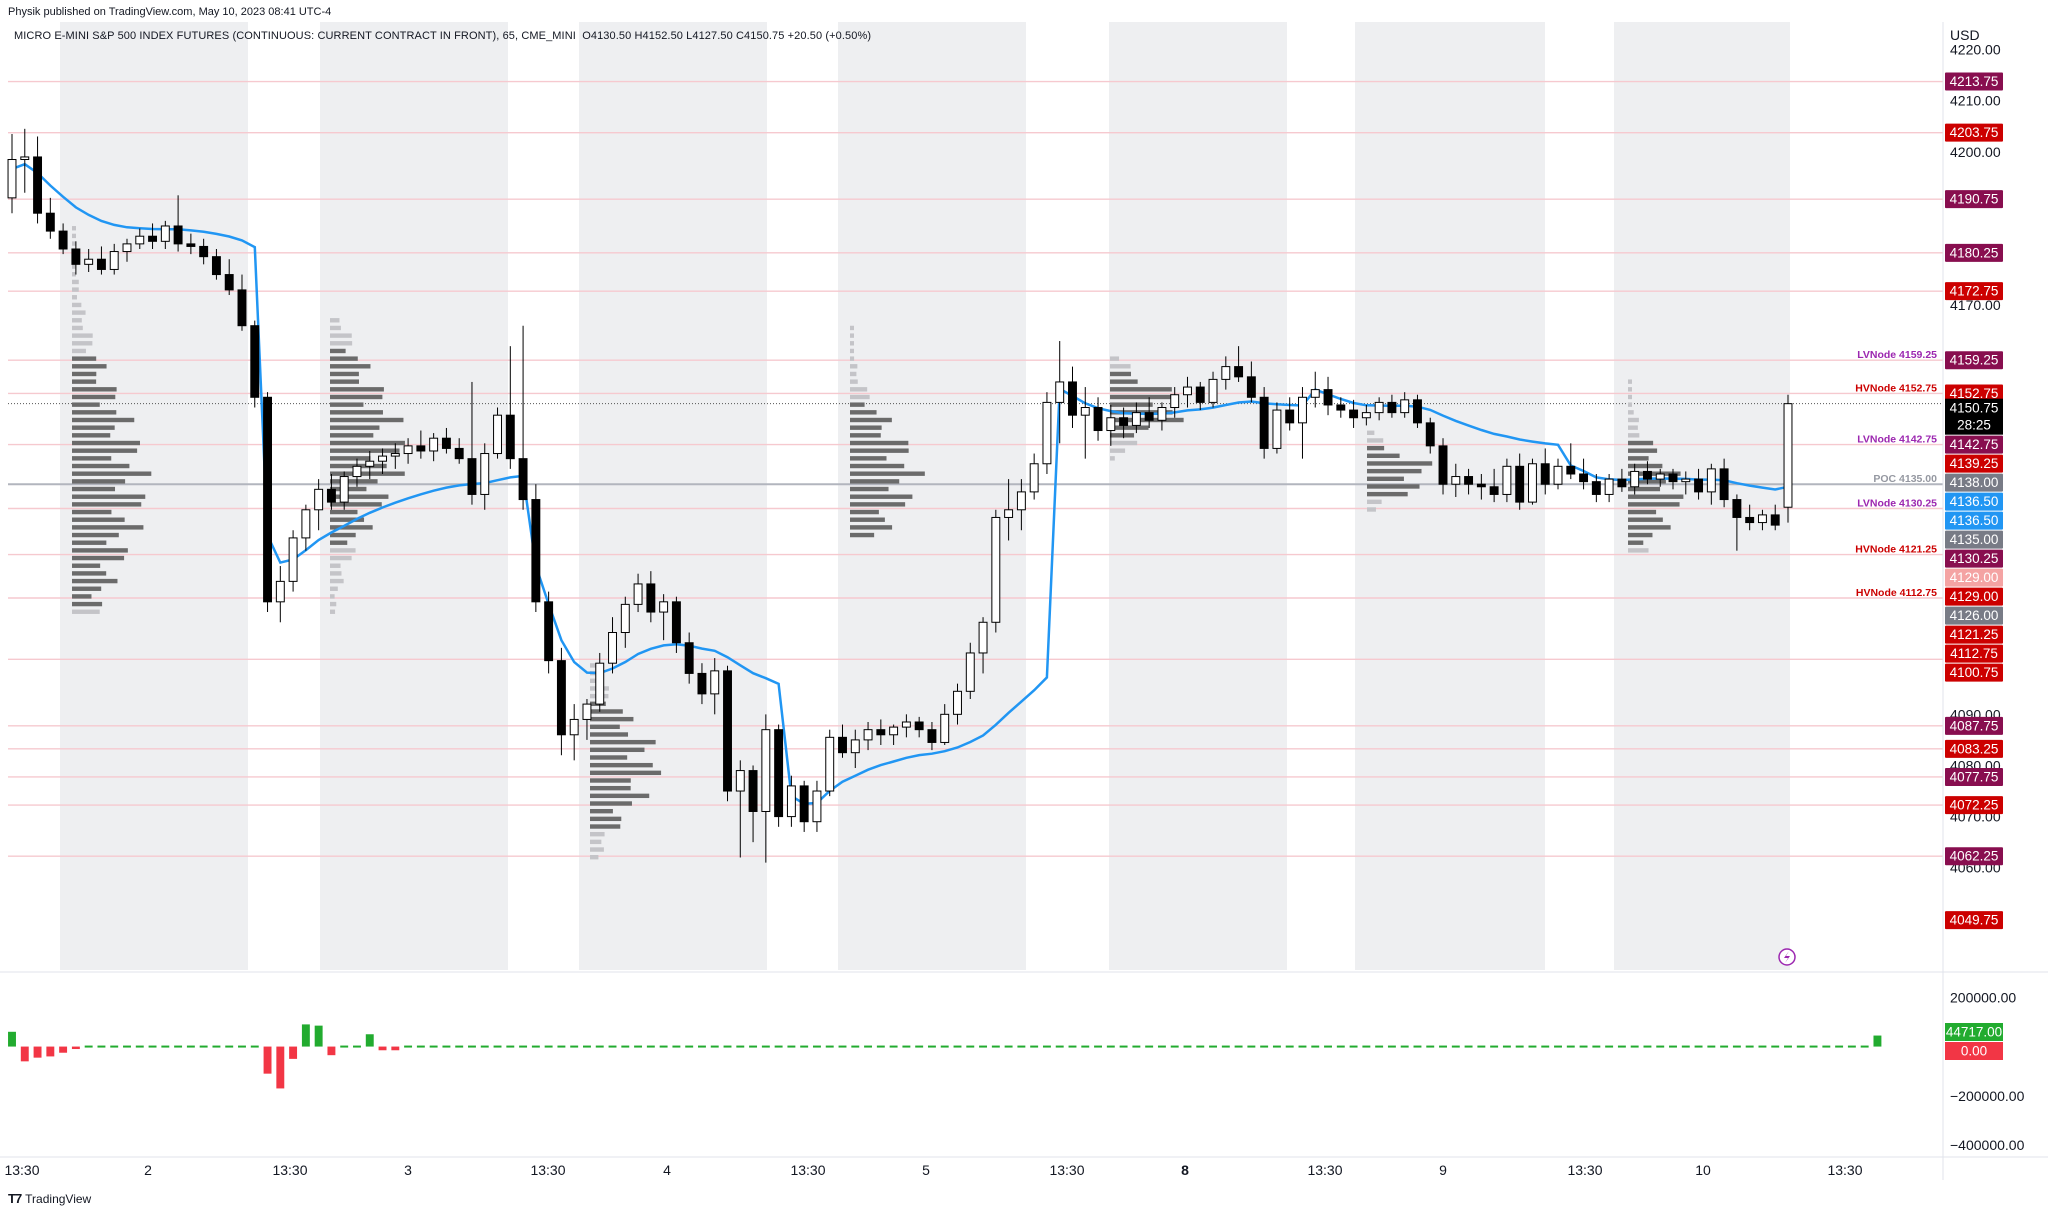  What do you see at coordinates (1975, 305) in the screenshot?
I see `price-tick-label: 4170.00` at bounding box center [1975, 305].